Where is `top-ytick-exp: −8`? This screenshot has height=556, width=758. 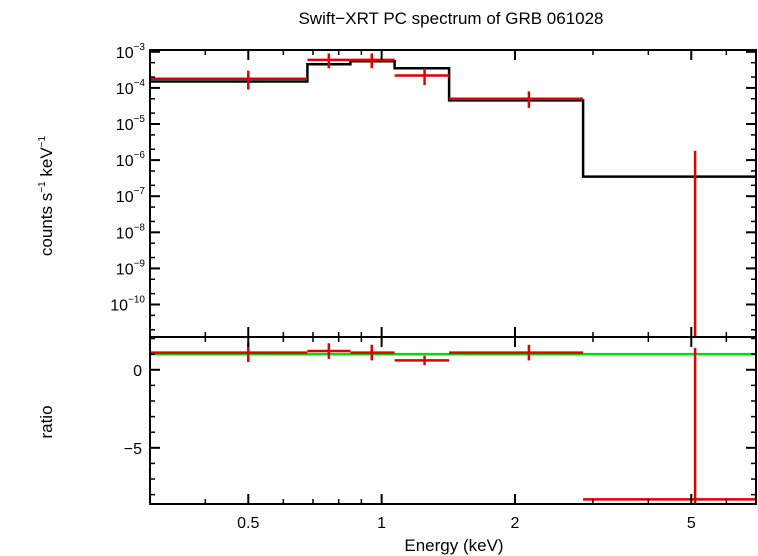
top-ytick-exp: −8 is located at coordinates (140, 227).